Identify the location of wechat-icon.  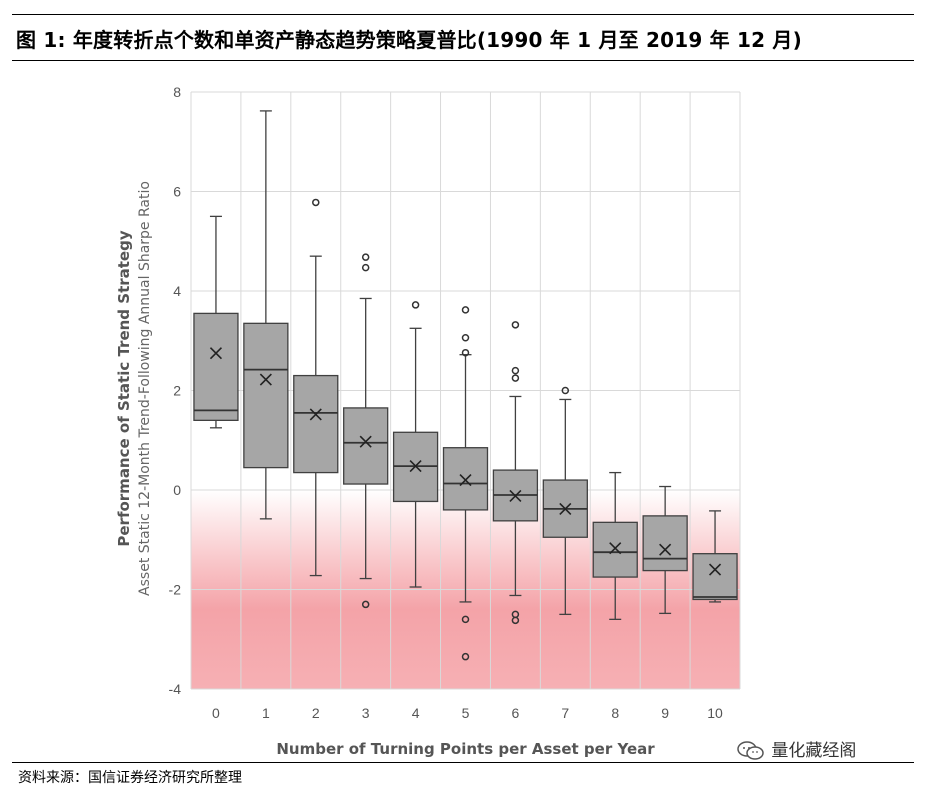
(750, 750).